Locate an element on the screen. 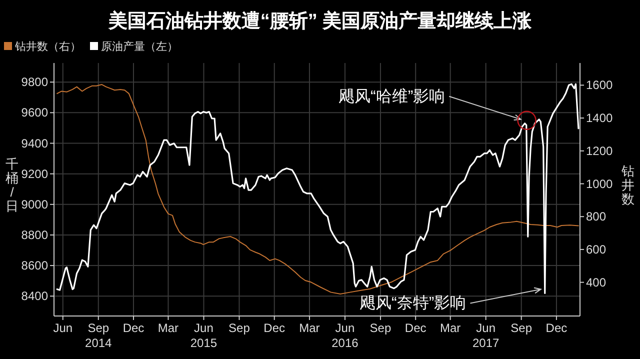  y2-tick-label: 800 is located at coordinates (596, 217).